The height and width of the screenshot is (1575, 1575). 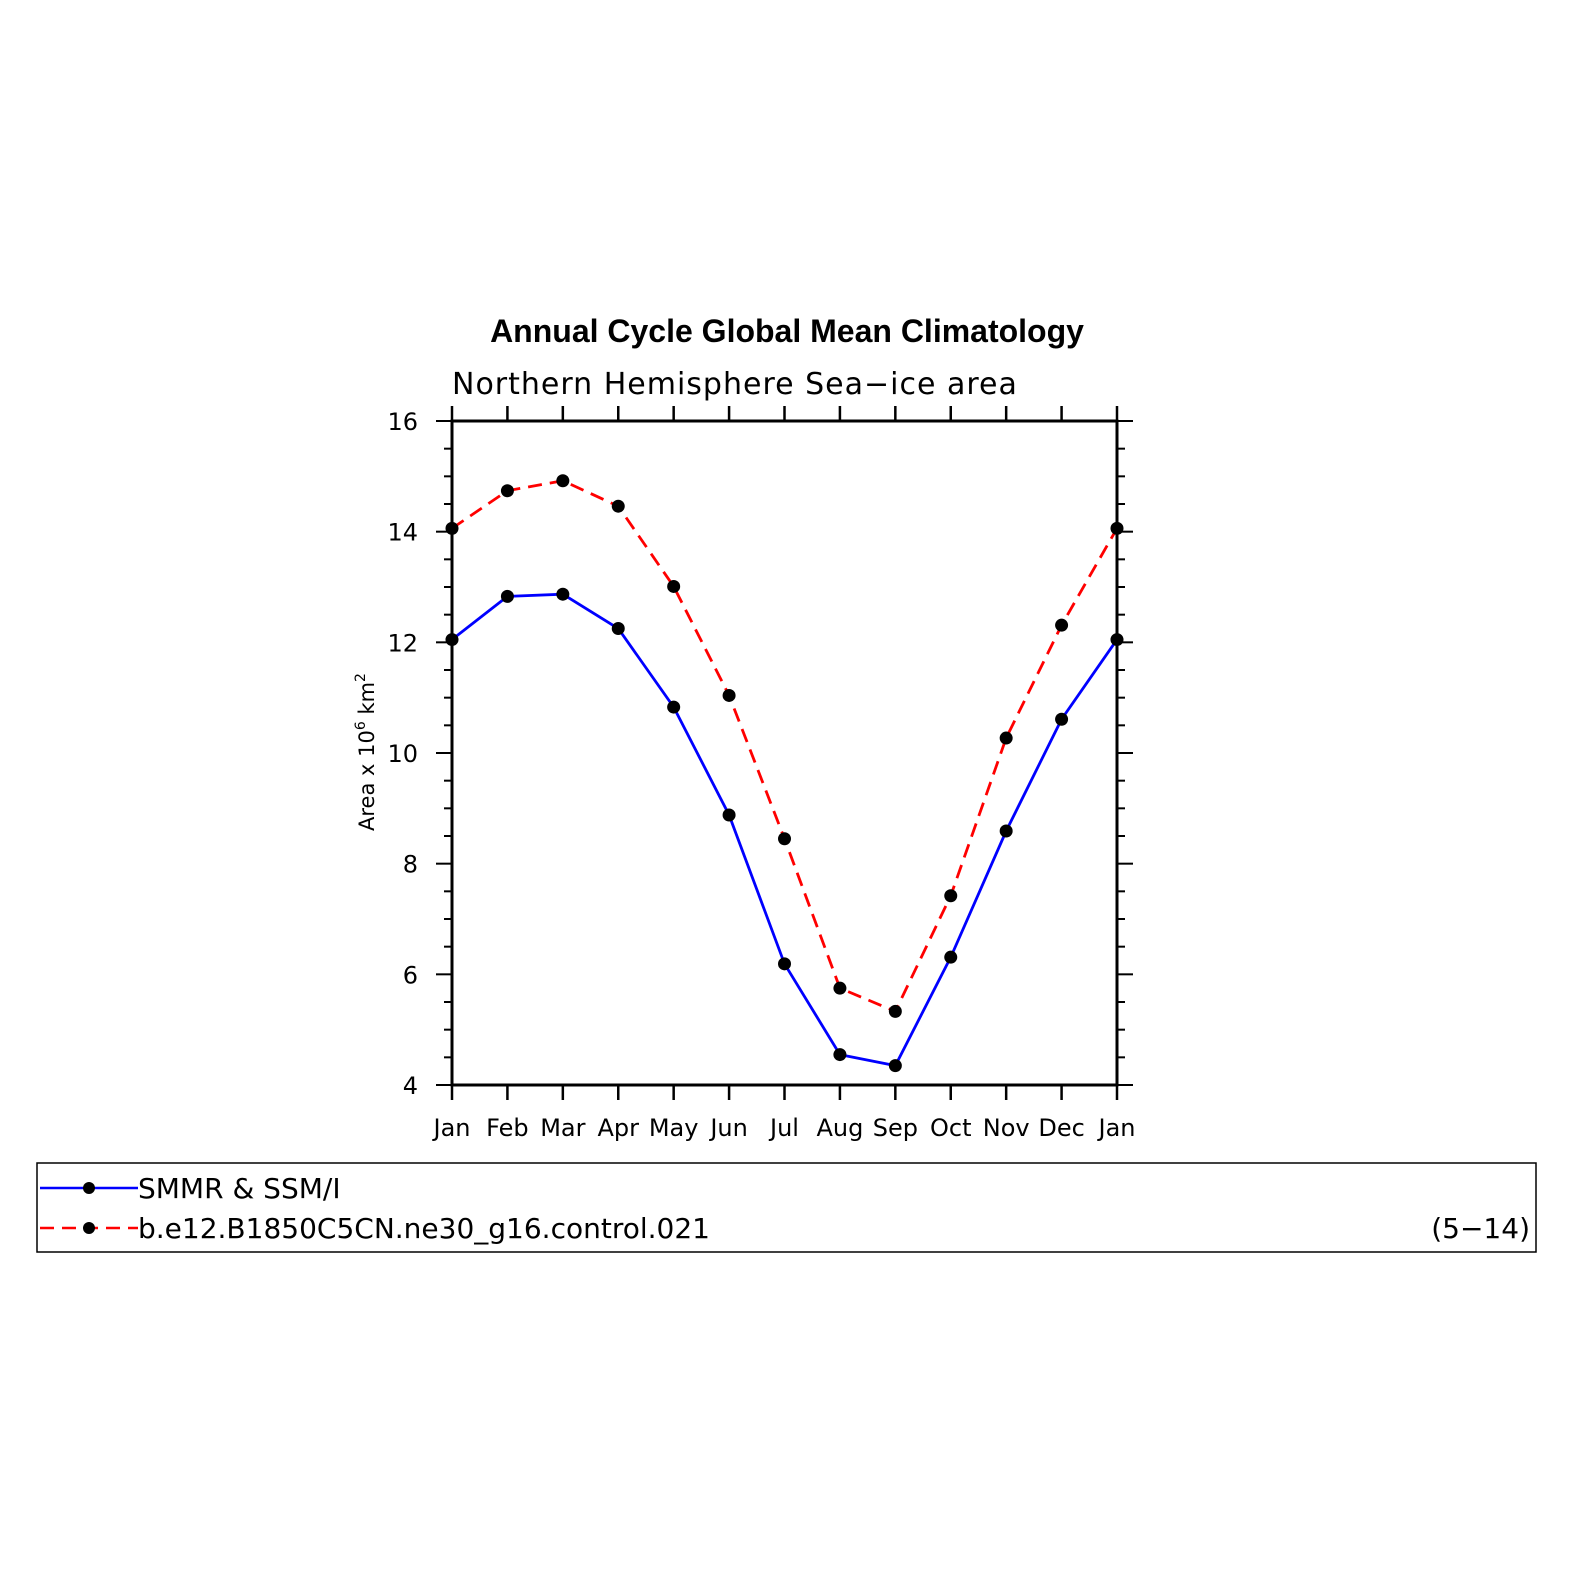 What do you see at coordinates (410, 865) in the screenshot?
I see `y-tick-label: 8` at bounding box center [410, 865].